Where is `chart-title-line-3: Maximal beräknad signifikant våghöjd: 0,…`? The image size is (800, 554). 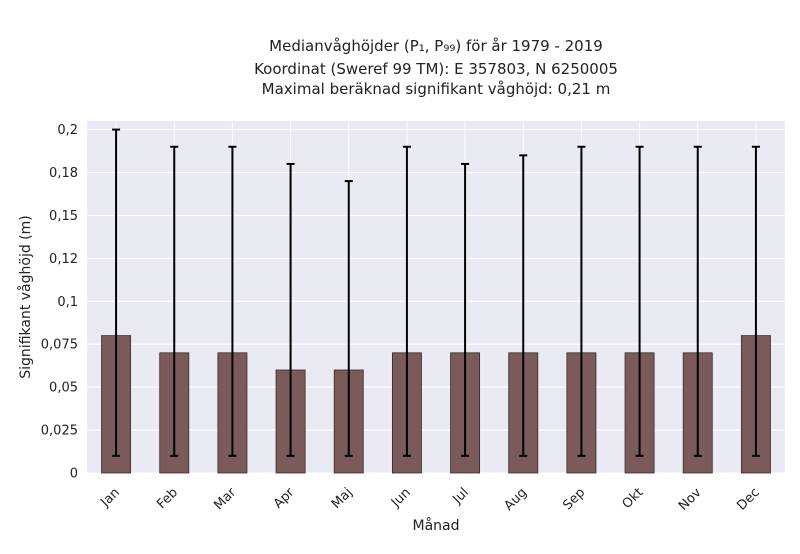 chart-title-line-3: Maximal beräknad signifikant våghöjd: 0,… is located at coordinates (436, 89).